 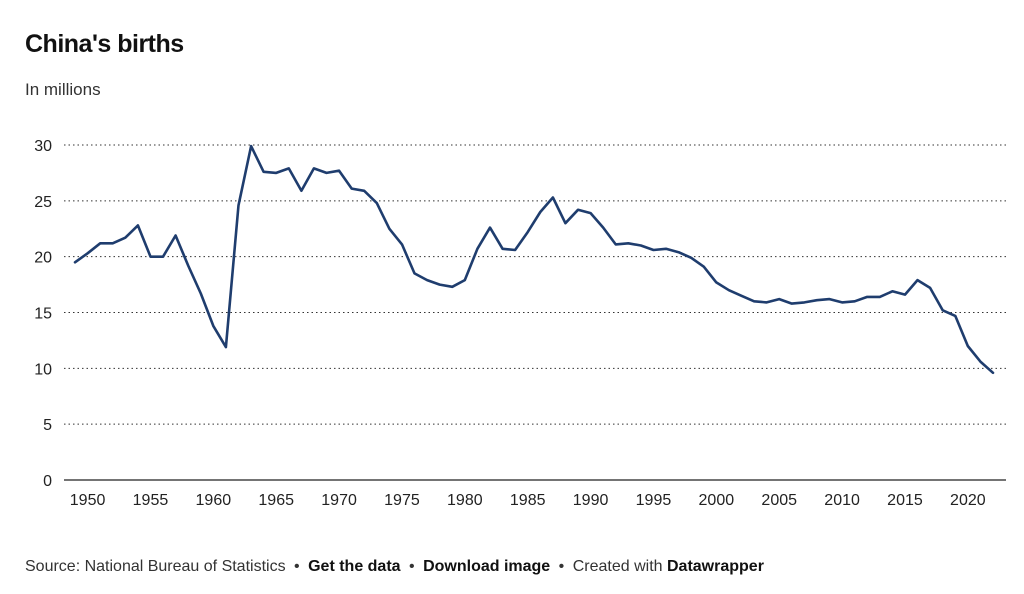 What do you see at coordinates (654, 500) in the screenshot?
I see `x-tick-label: 1995` at bounding box center [654, 500].